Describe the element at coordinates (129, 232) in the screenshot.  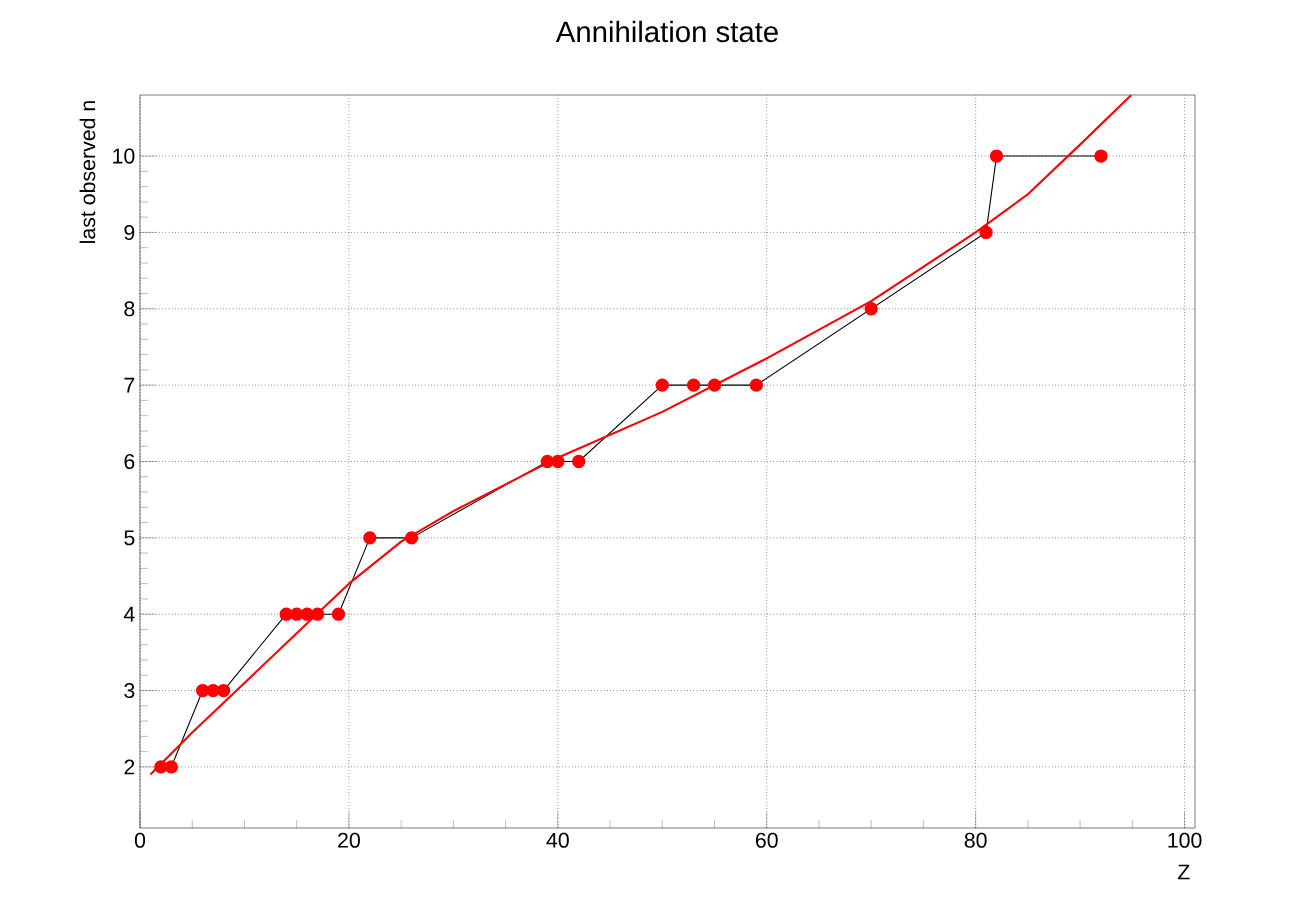
I see `y-tick-label: 9` at that location.